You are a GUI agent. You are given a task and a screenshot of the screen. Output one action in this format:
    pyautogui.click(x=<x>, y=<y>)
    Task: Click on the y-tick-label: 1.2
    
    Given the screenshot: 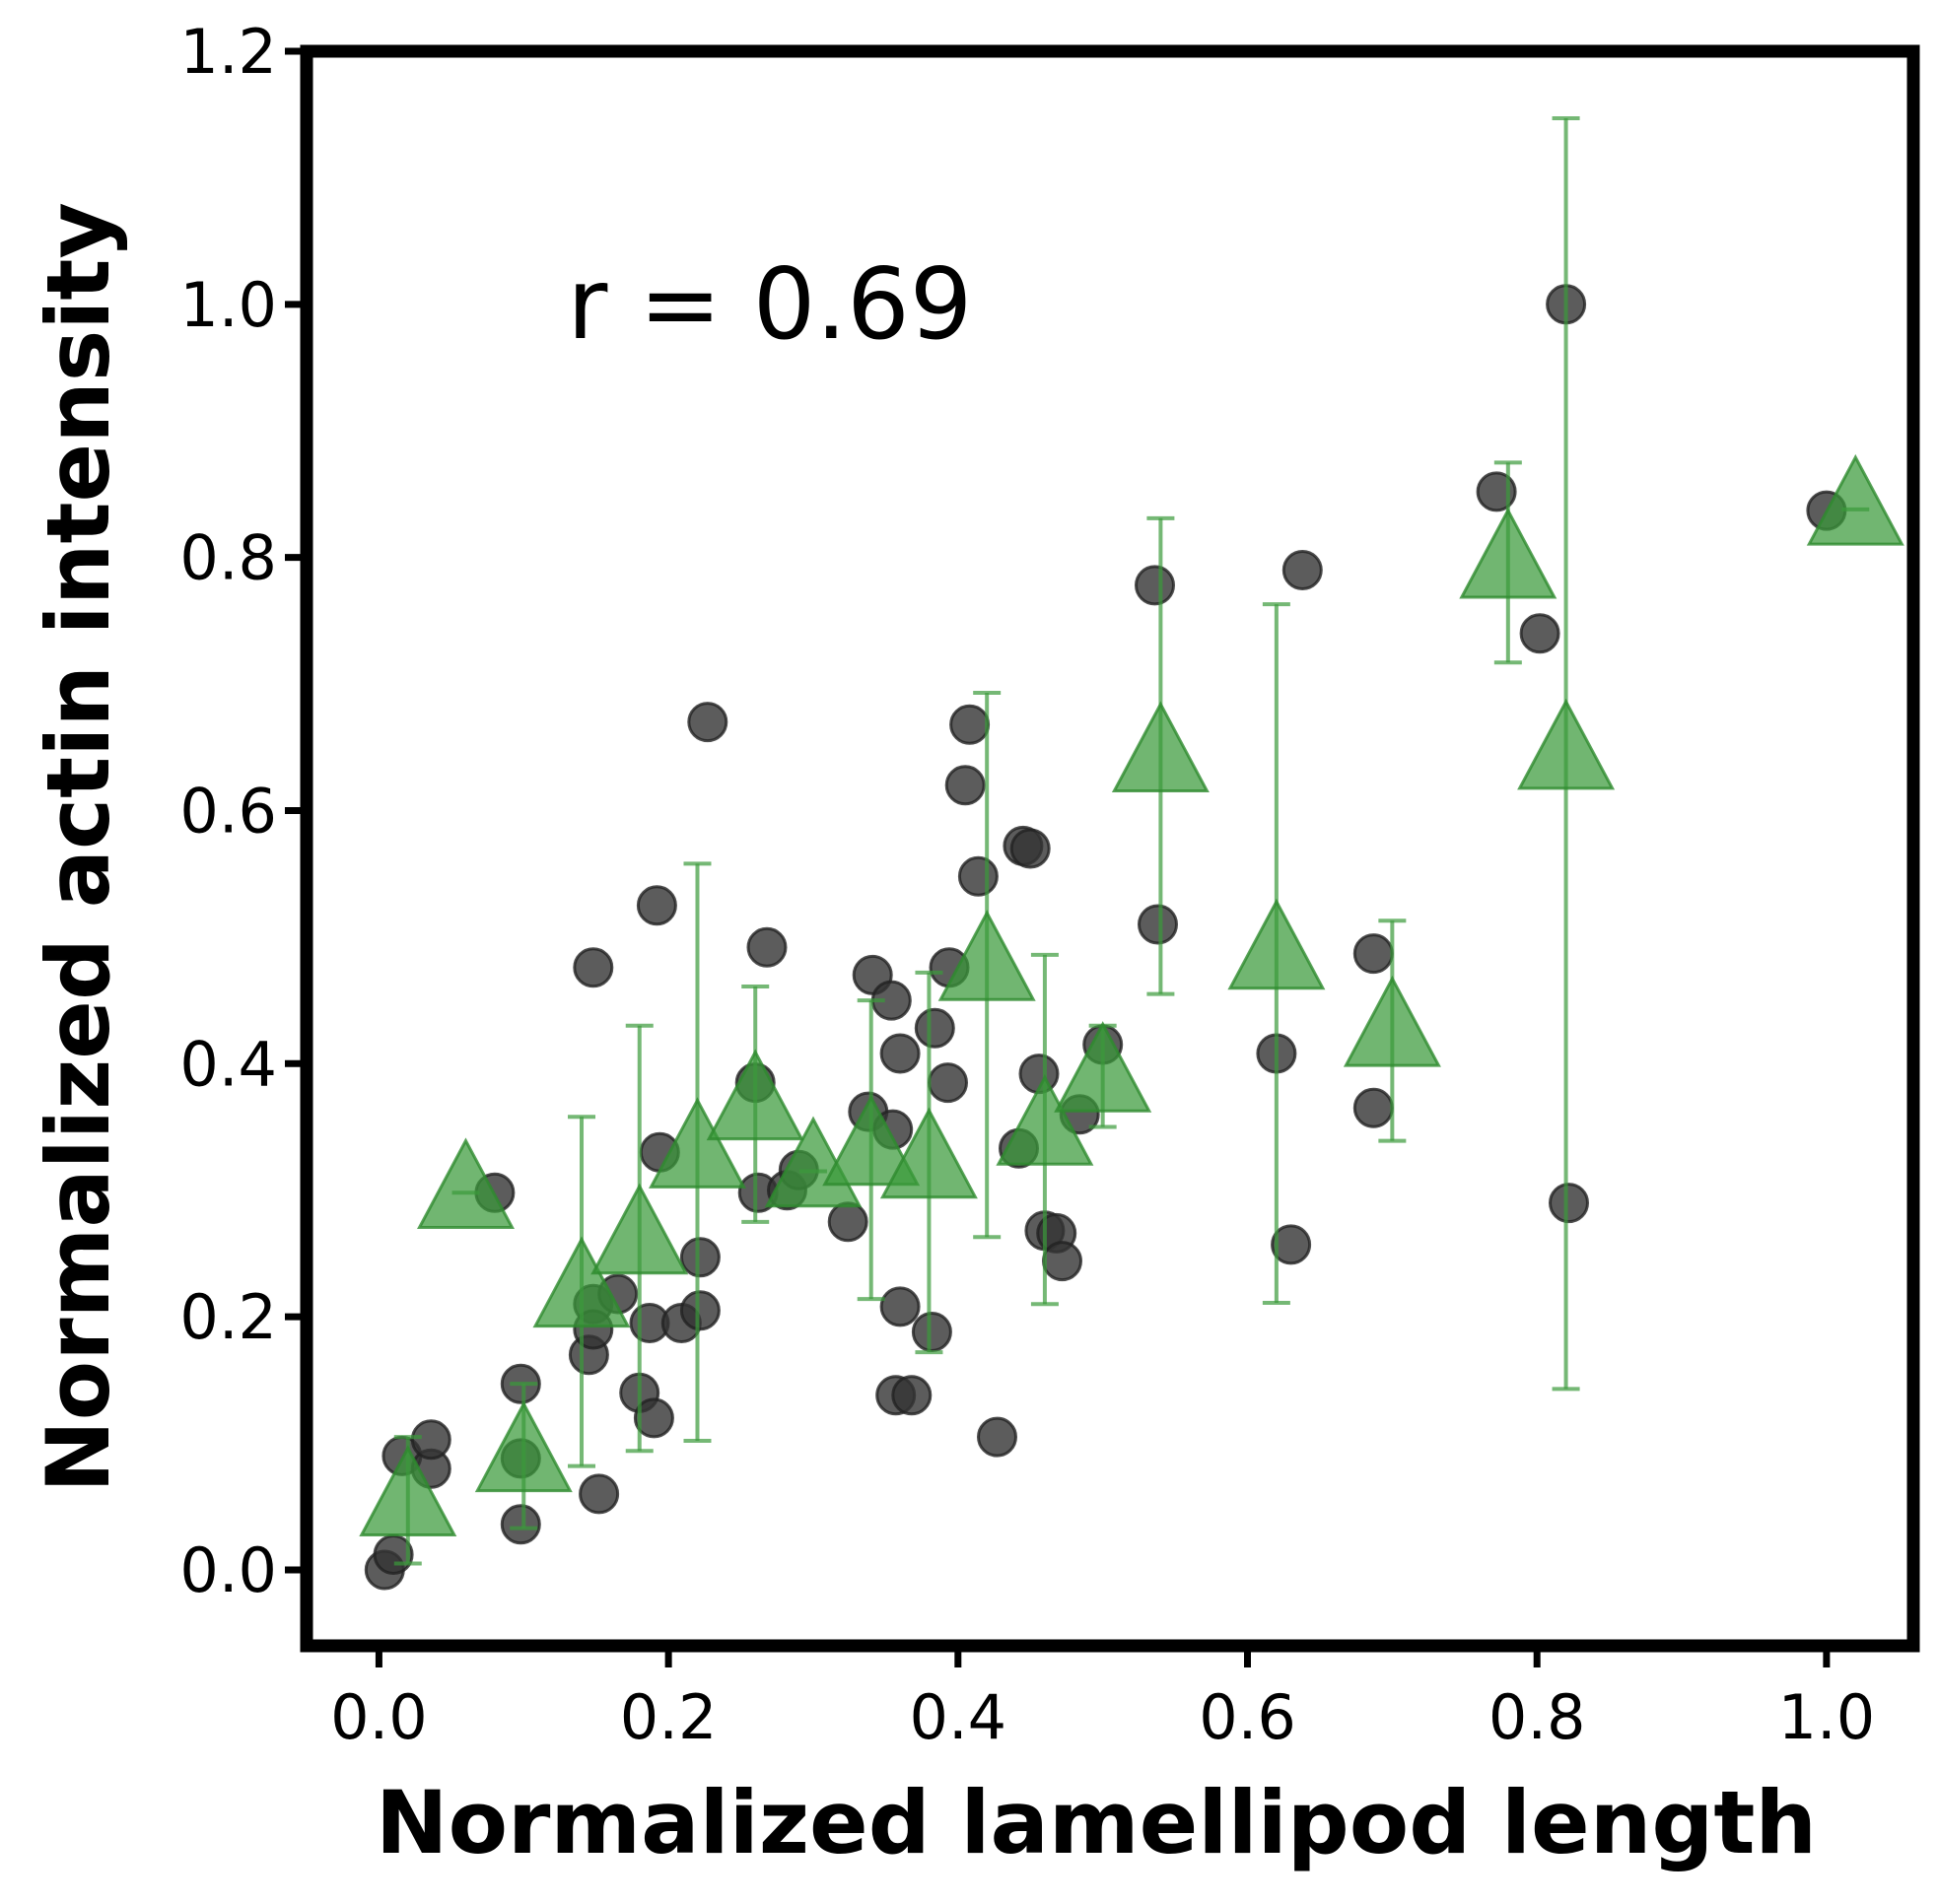 What is the action you would take?
    pyautogui.click(x=228, y=52)
    